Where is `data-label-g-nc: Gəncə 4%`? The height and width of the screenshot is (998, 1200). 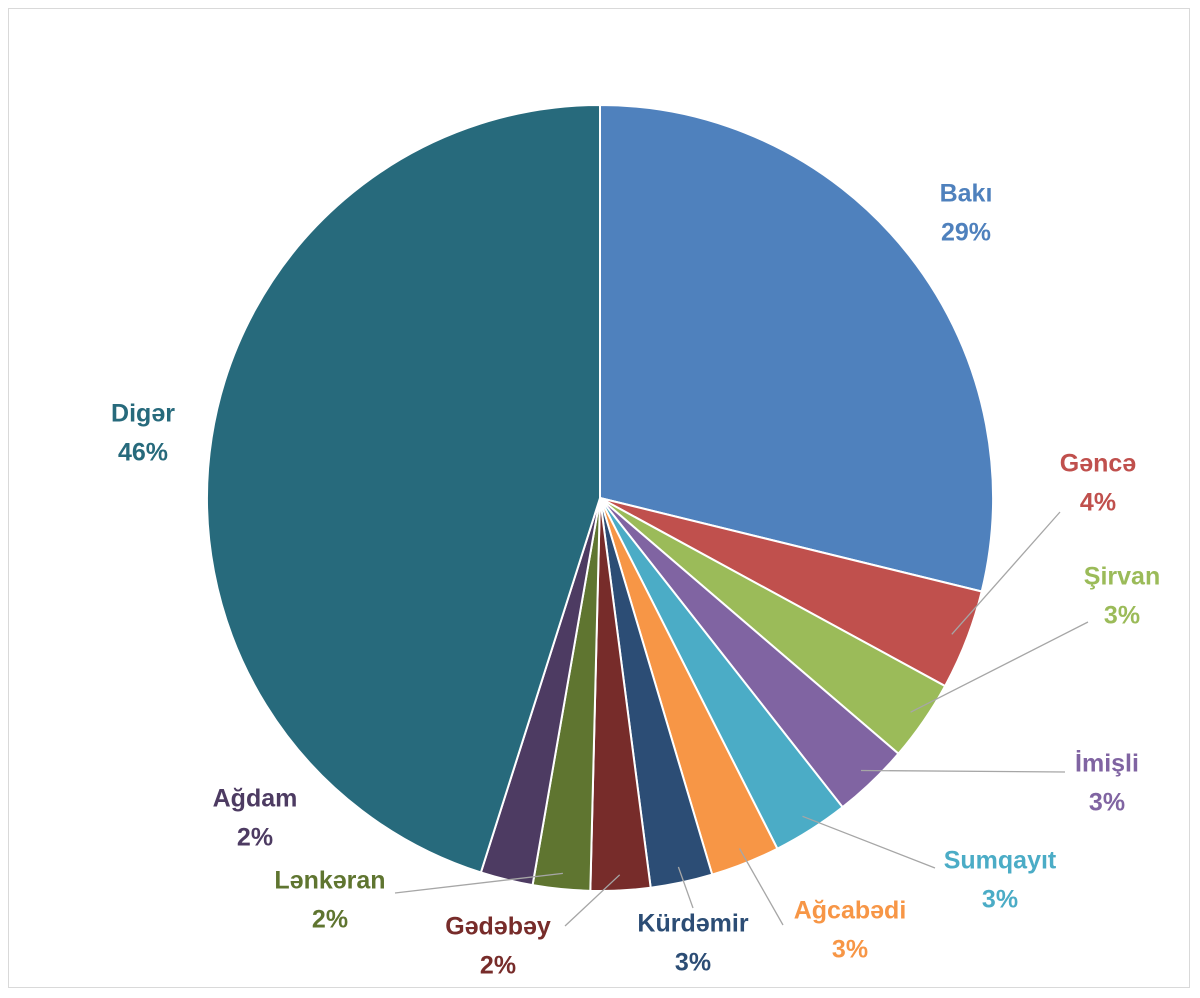
data-label-g-nc: Gəncə 4% is located at coordinates (1098, 483).